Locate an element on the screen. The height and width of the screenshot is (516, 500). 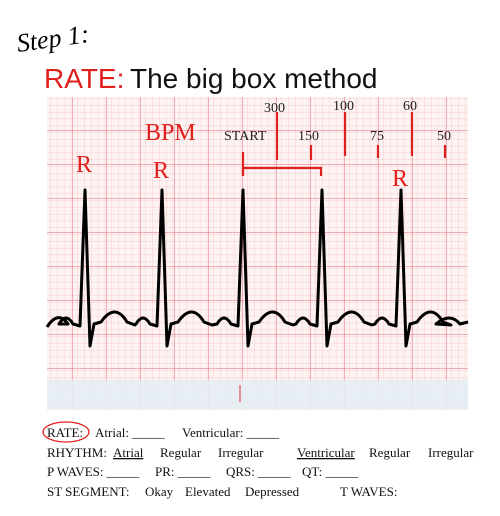
ws-text: PR: _____ is located at coordinates (183, 471).